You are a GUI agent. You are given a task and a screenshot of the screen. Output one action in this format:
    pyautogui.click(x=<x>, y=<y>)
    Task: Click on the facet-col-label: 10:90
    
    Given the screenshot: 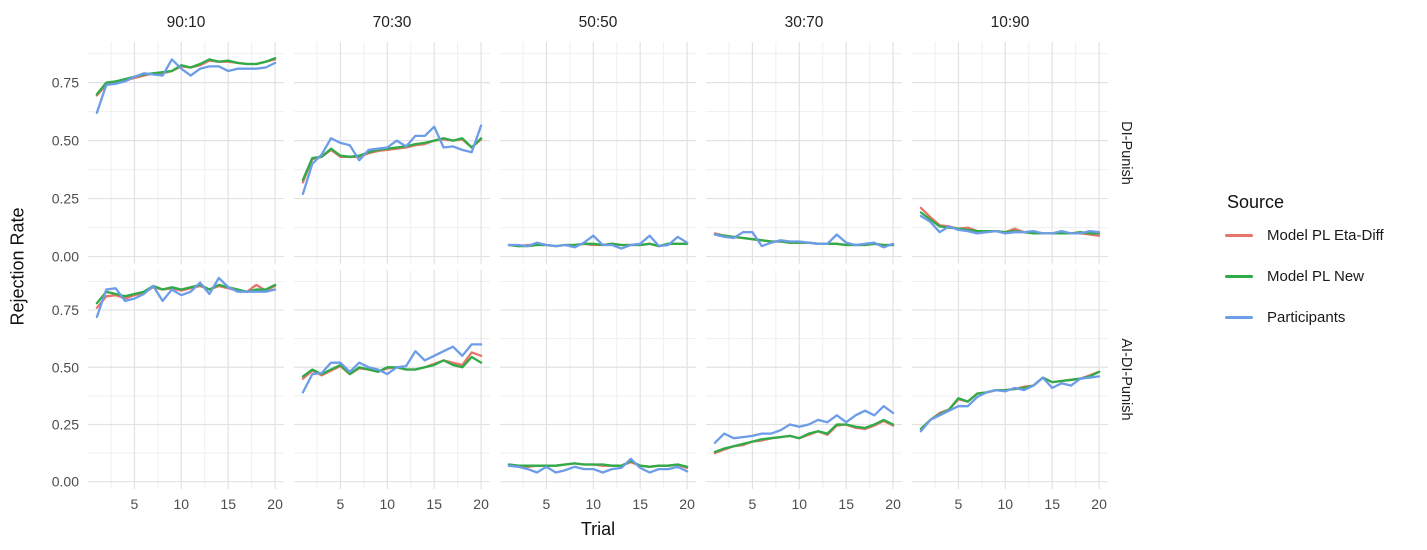 What is the action you would take?
    pyautogui.click(x=1010, y=22)
    